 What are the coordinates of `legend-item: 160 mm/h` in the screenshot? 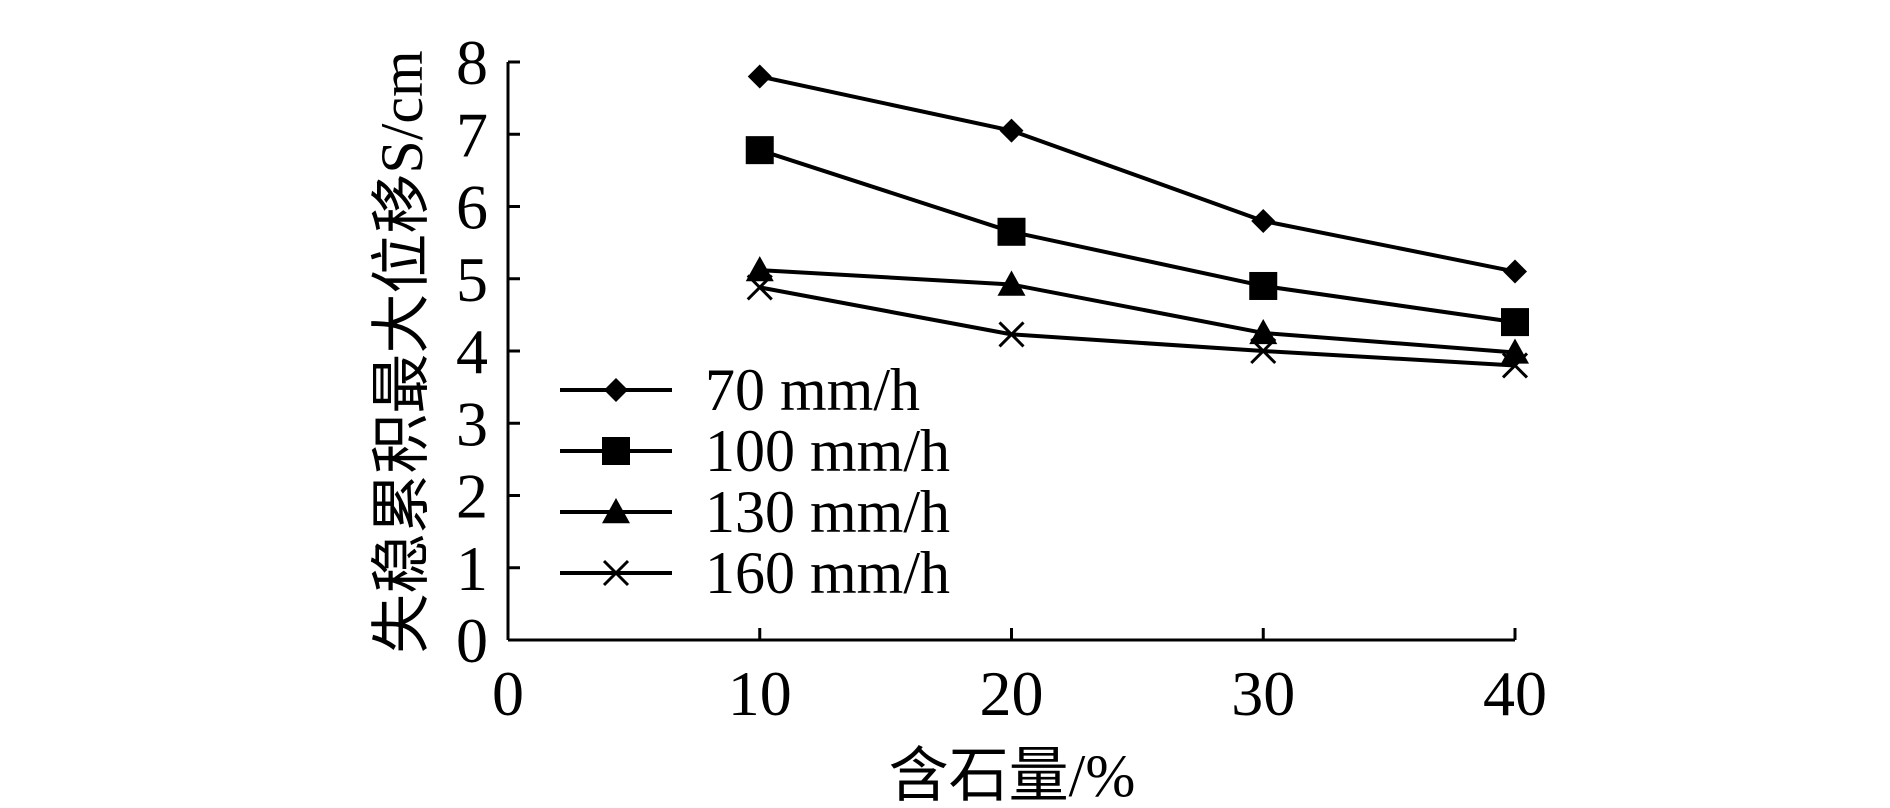 It's located at (755, 573).